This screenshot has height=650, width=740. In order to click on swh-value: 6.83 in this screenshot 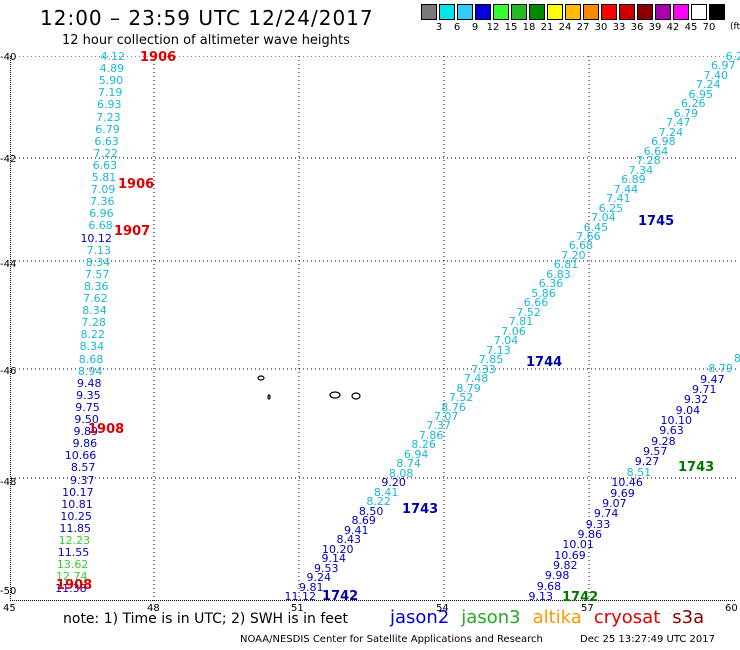, I will do `click(558, 274)`.